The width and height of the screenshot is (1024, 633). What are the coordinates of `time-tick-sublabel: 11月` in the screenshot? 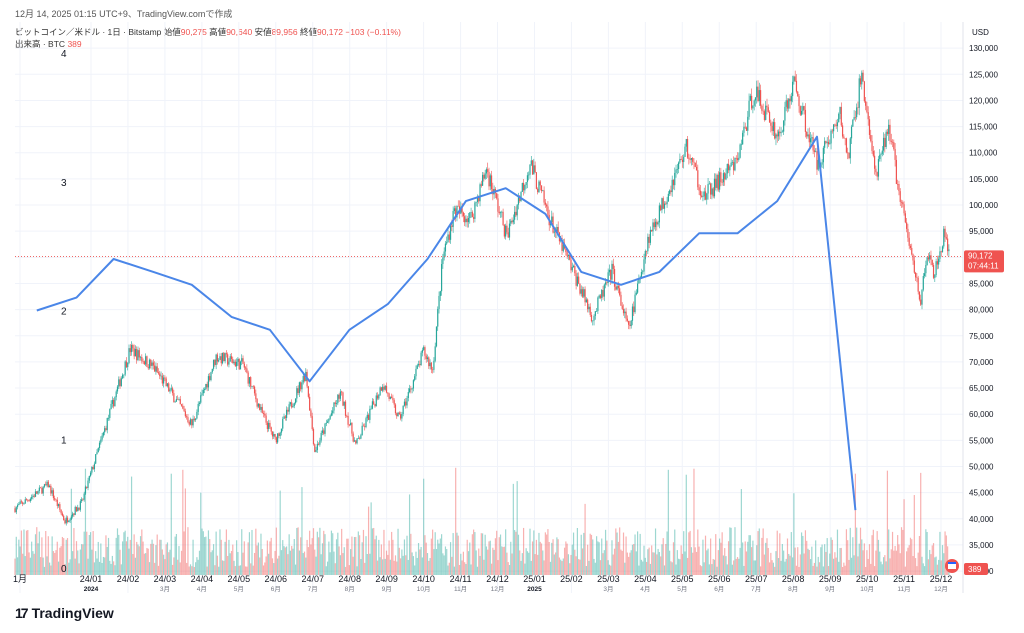 It's located at (903, 589).